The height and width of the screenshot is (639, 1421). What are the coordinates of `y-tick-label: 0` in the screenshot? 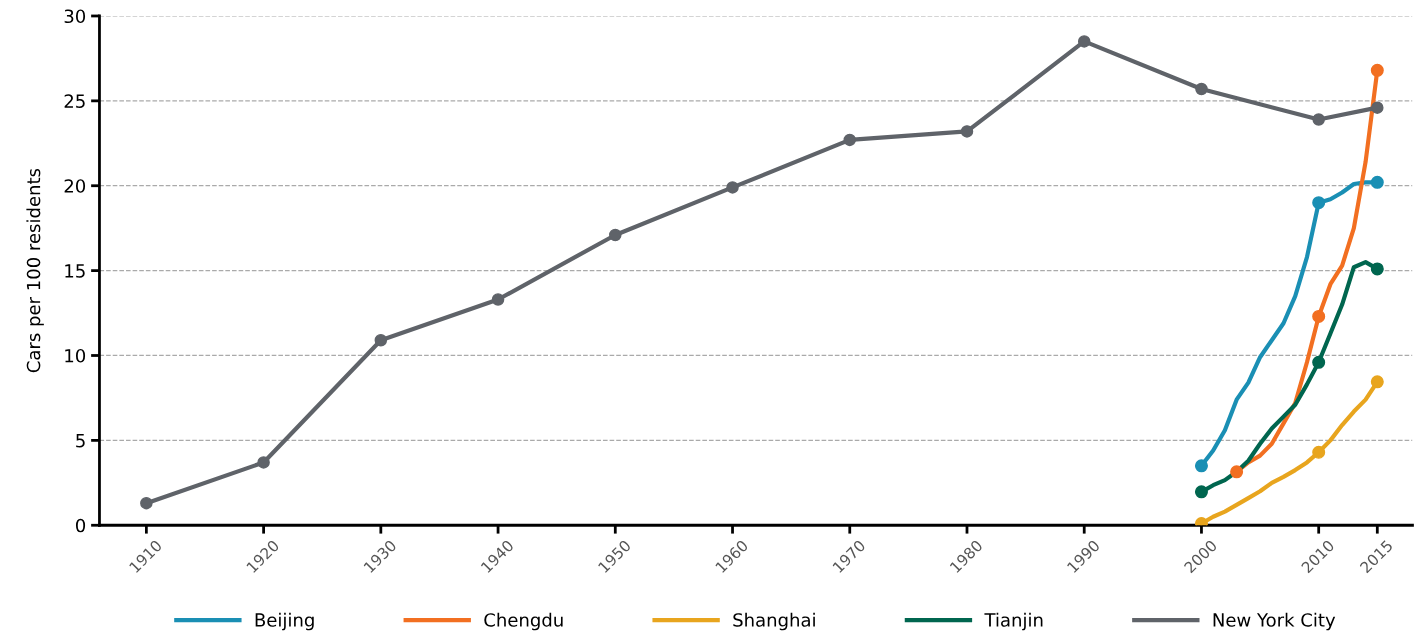 It's located at (80, 525).